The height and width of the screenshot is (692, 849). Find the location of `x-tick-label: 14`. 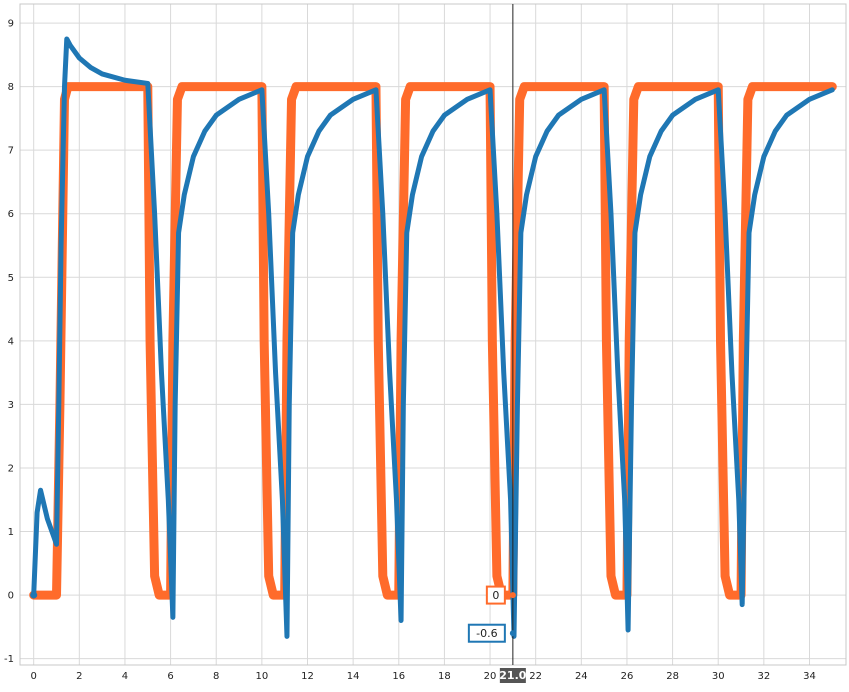

x-tick-label: 14 is located at coordinates (353, 676).